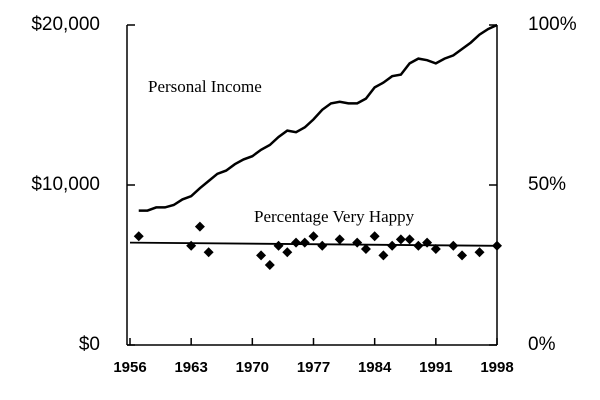  I want to click on x-tick-label: 1977, so click(313, 367).